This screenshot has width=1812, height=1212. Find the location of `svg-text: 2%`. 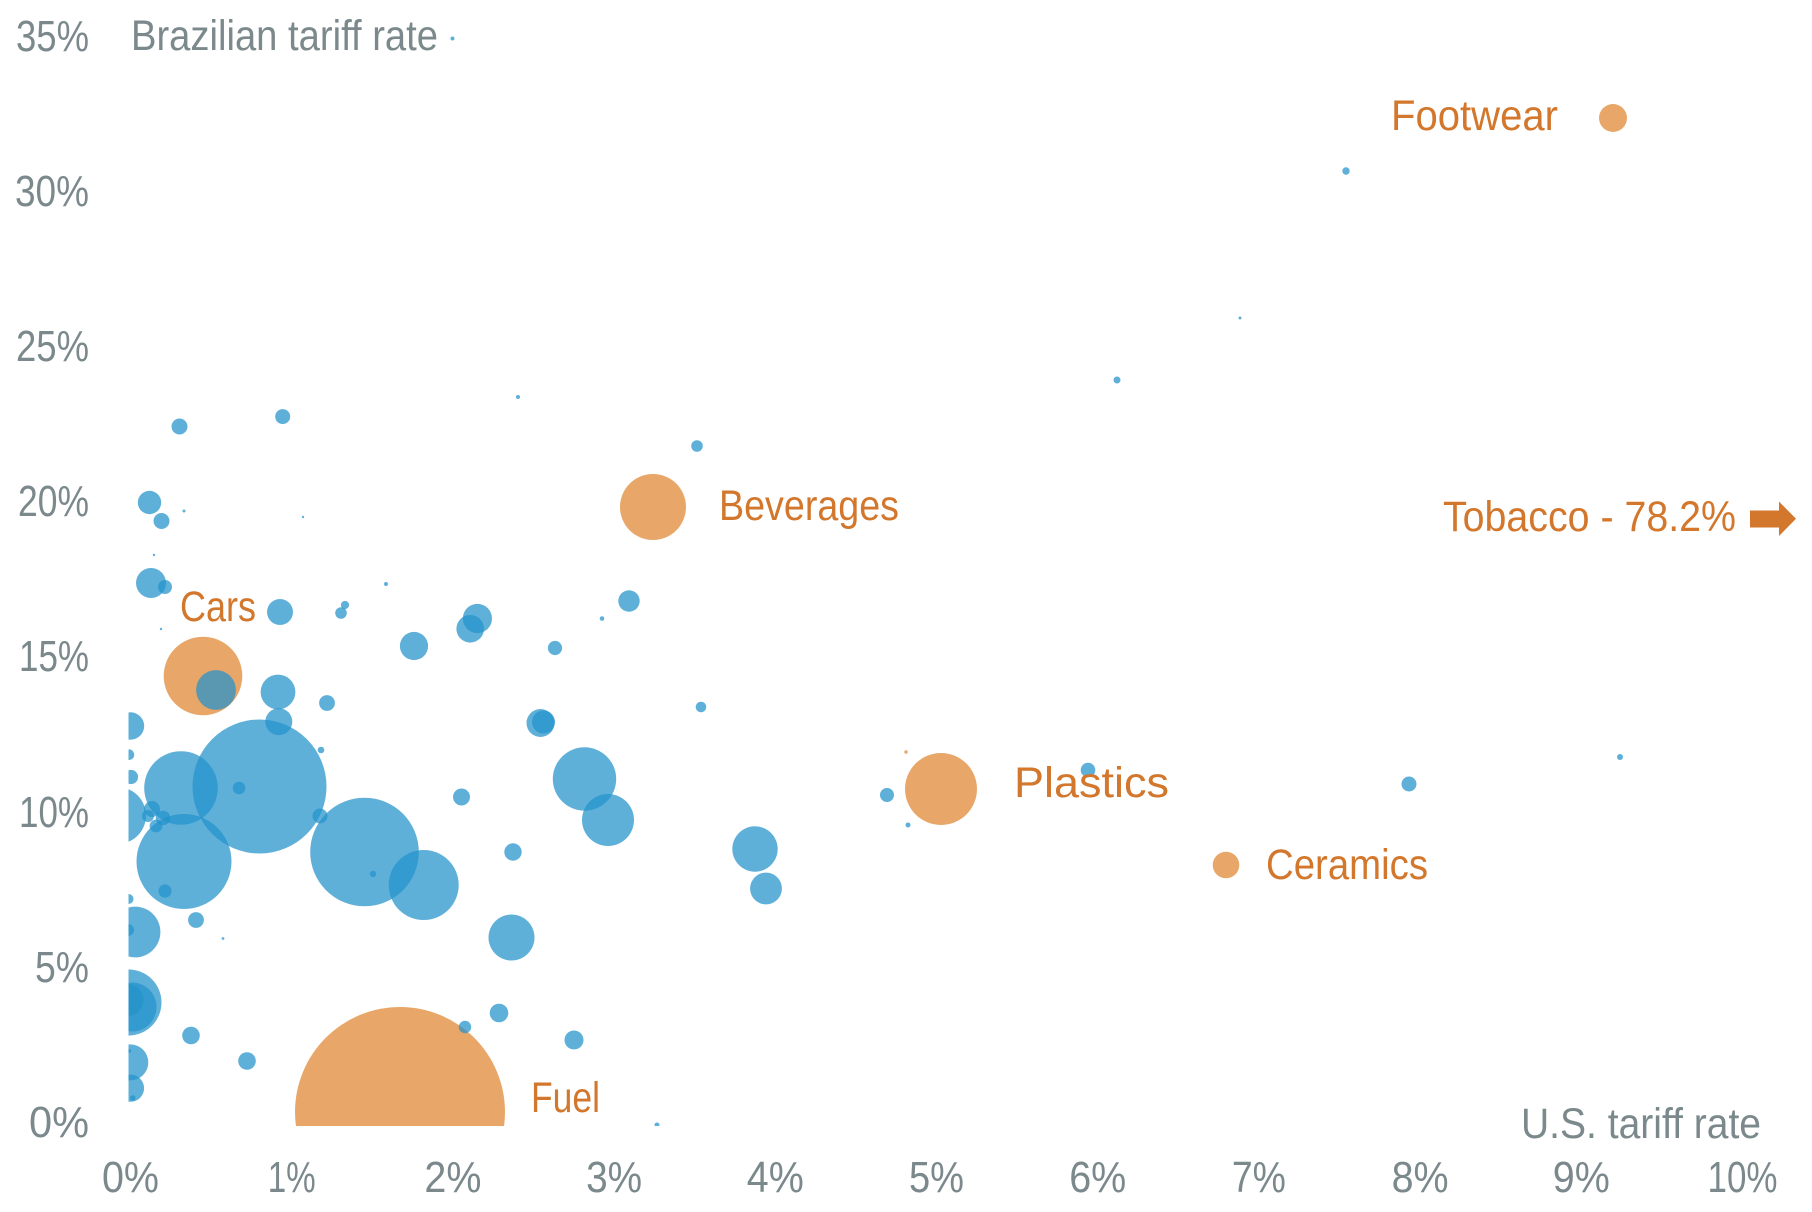

svg-text: 2% is located at coordinates (452, 1177).